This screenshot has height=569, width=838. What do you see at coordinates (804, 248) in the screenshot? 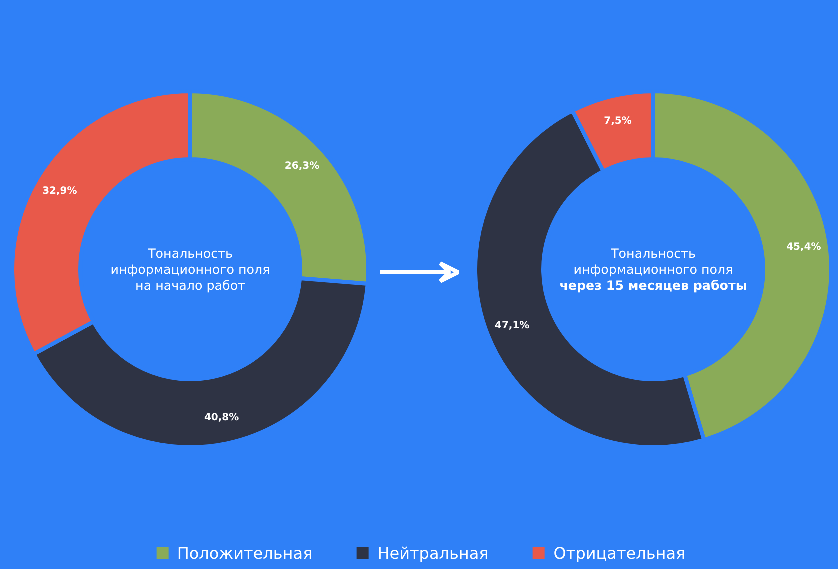
I see `data-label: 45,4%` at bounding box center [804, 248].